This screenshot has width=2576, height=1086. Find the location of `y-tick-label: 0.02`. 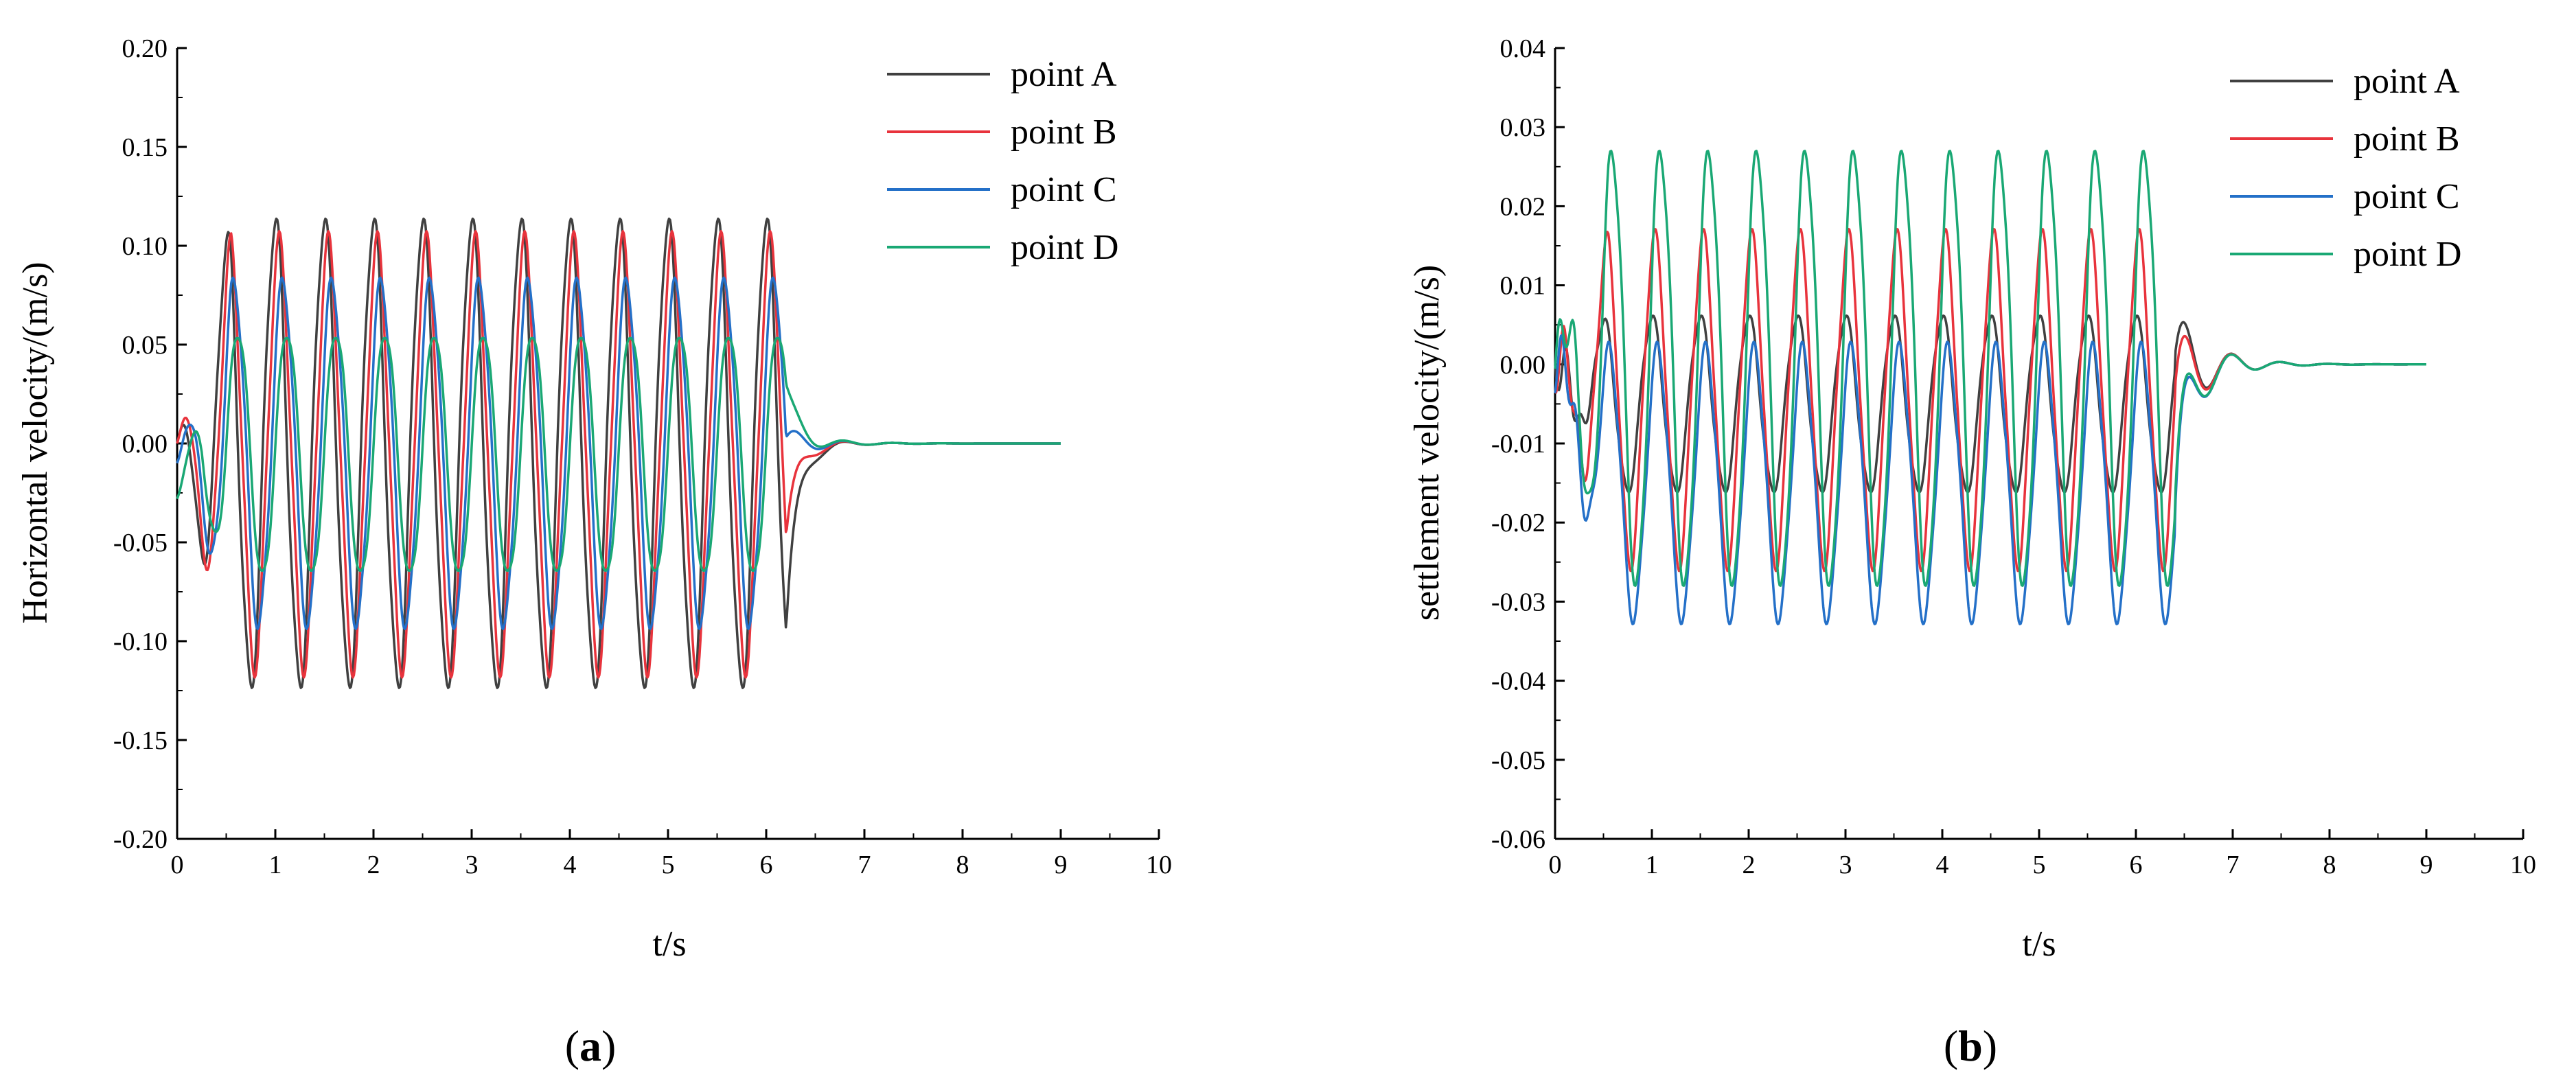

y-tick-label: 0.02 is located at coordinates (1523, 206).